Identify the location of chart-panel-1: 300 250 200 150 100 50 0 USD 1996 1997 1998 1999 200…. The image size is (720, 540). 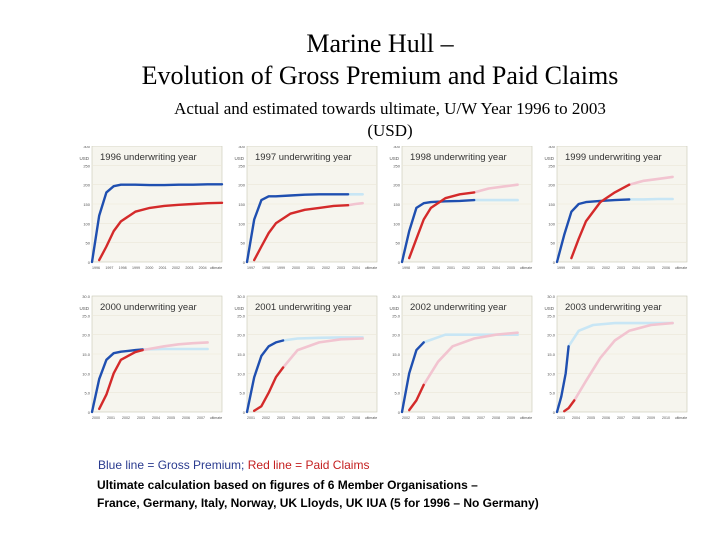
(151, 208).